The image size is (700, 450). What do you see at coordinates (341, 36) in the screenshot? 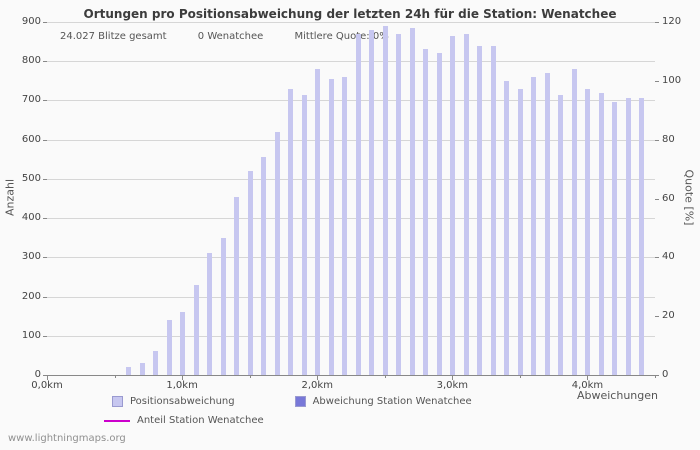
I see `stat-mean-quote: Mittlere Quote: 0%` at bounding box center [341, 36].